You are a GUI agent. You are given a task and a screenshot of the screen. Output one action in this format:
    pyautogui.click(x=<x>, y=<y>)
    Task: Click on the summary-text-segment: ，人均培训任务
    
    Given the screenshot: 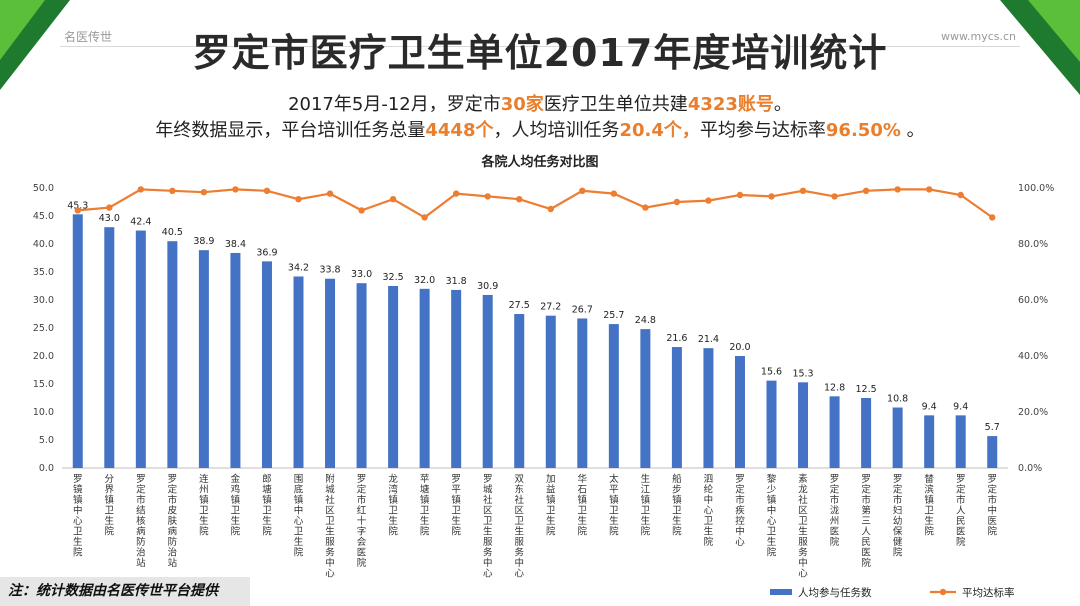 What is the action you would take?
    pyautogui.click(x=556, y=130)
    